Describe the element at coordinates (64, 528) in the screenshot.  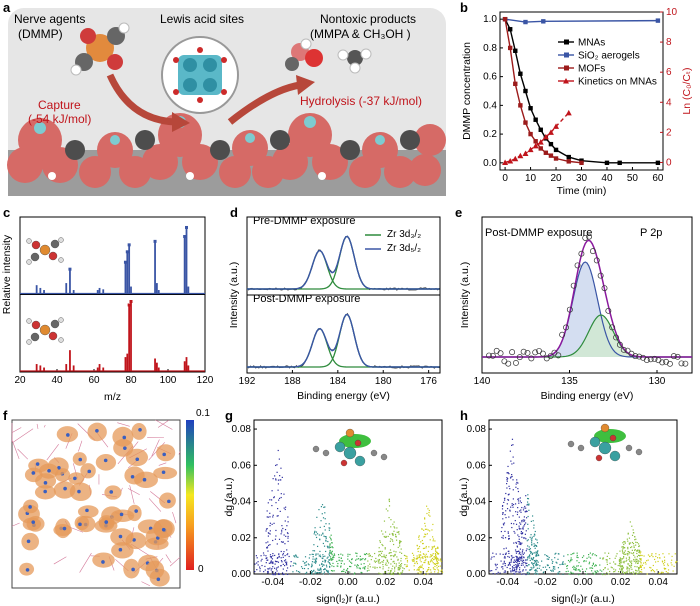
I see `density-core` at that location.